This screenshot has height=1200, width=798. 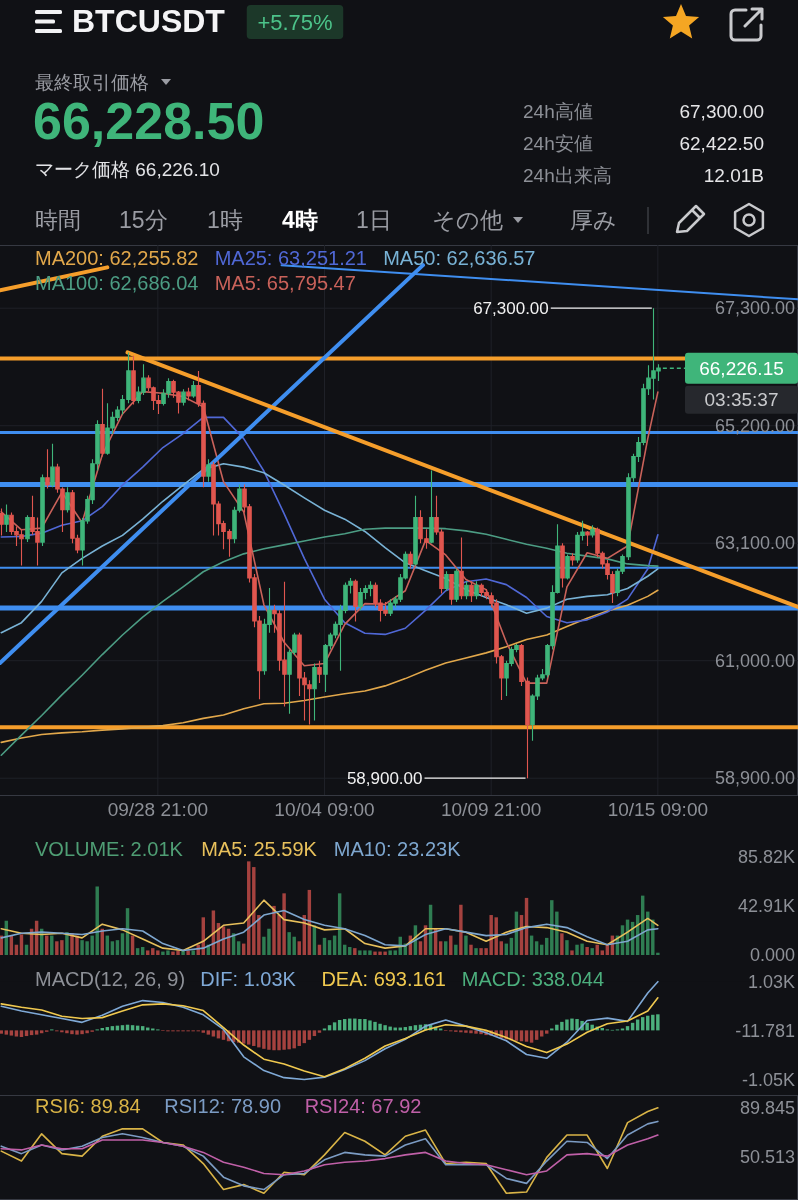 What do you see at coordinates (721, 143) in the screenshot?
I see `text: 62,422.50` at bounding box center [721, 143].